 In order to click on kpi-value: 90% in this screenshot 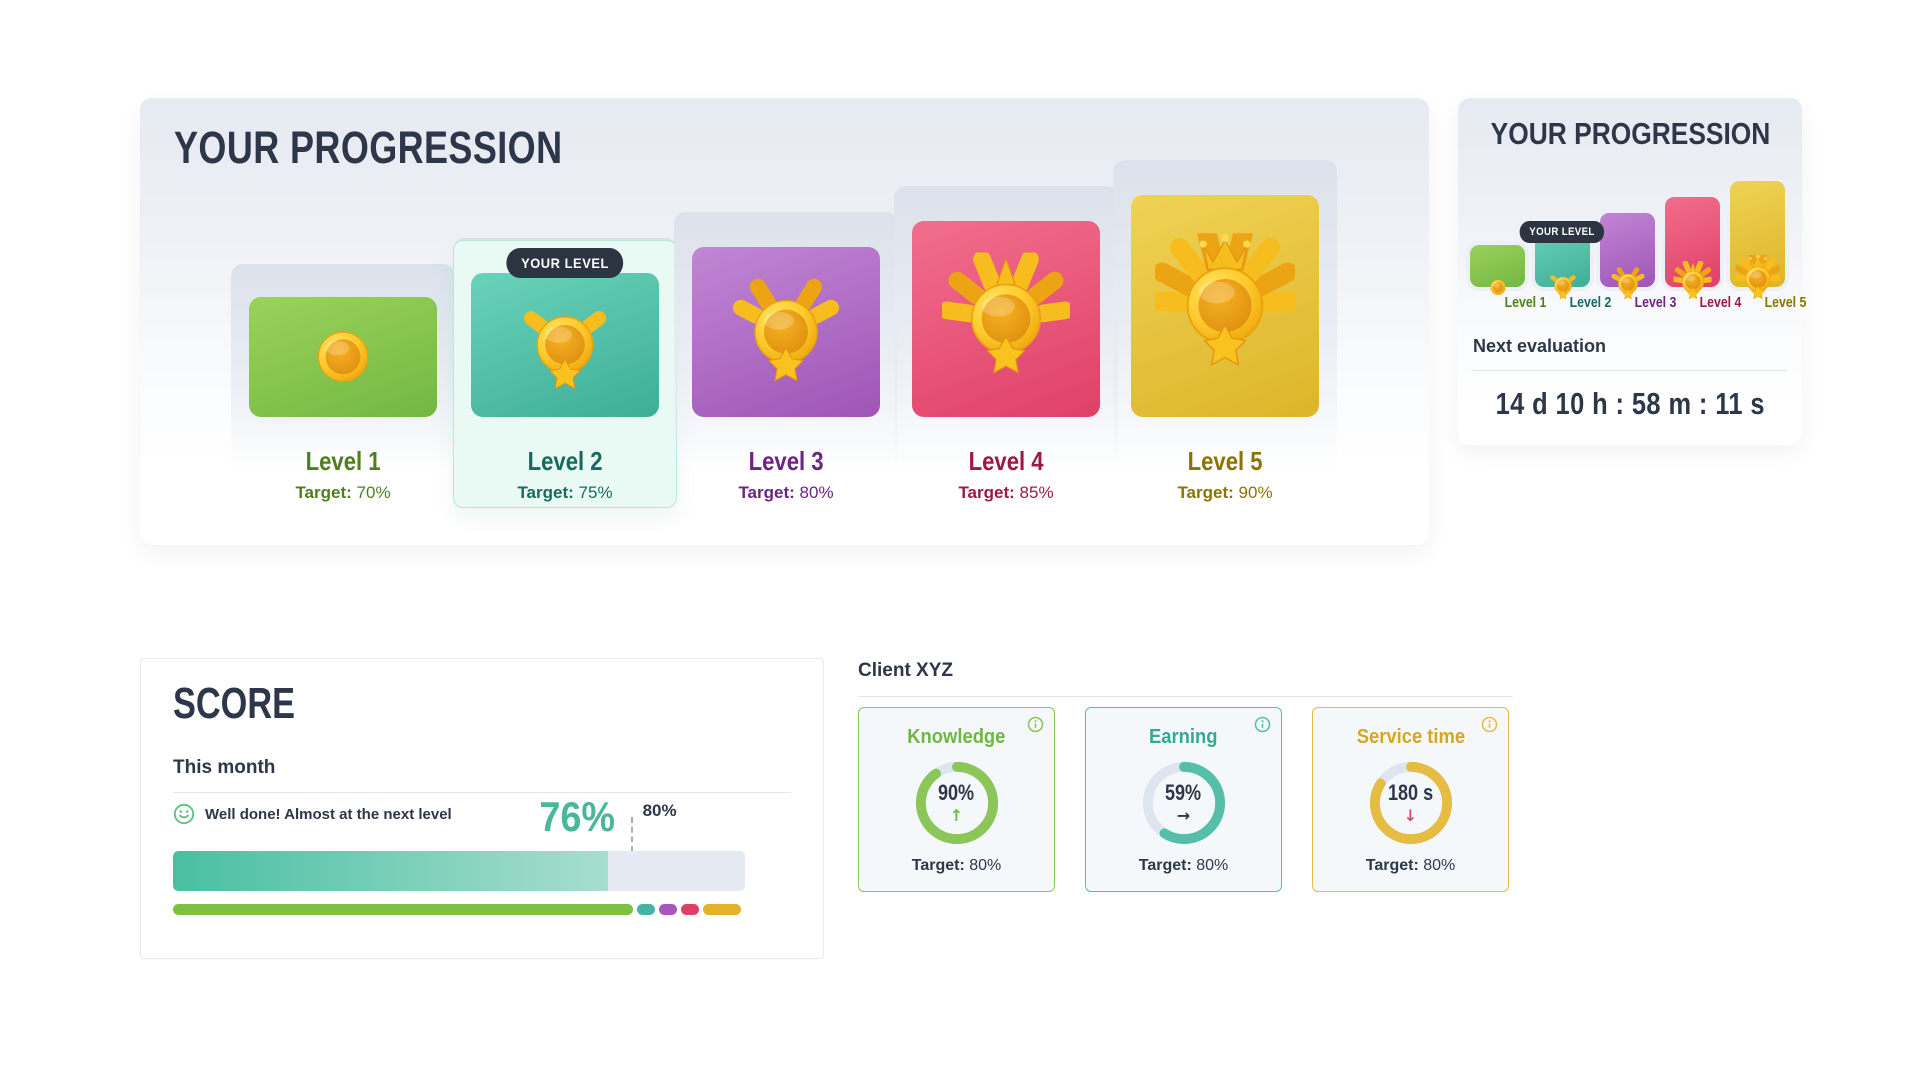, I will do `click(956, 792)`.